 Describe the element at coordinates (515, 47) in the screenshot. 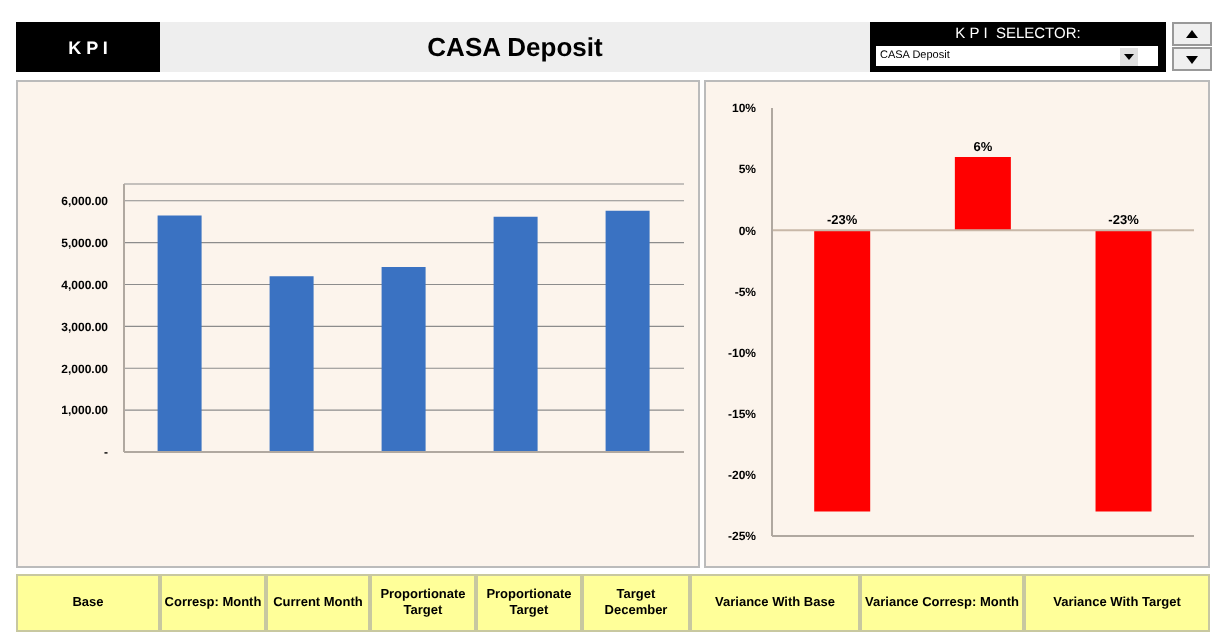

I see `chart-title: CASA Deposit` at that location.